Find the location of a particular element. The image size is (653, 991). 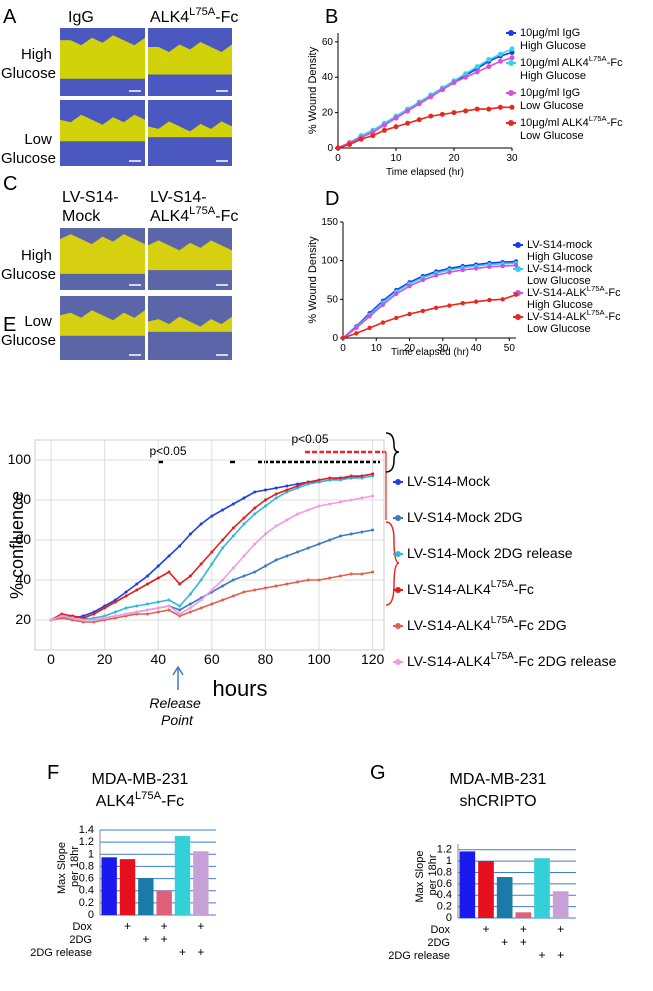

row-label: High Glucose is located at coordinates (28, 64).